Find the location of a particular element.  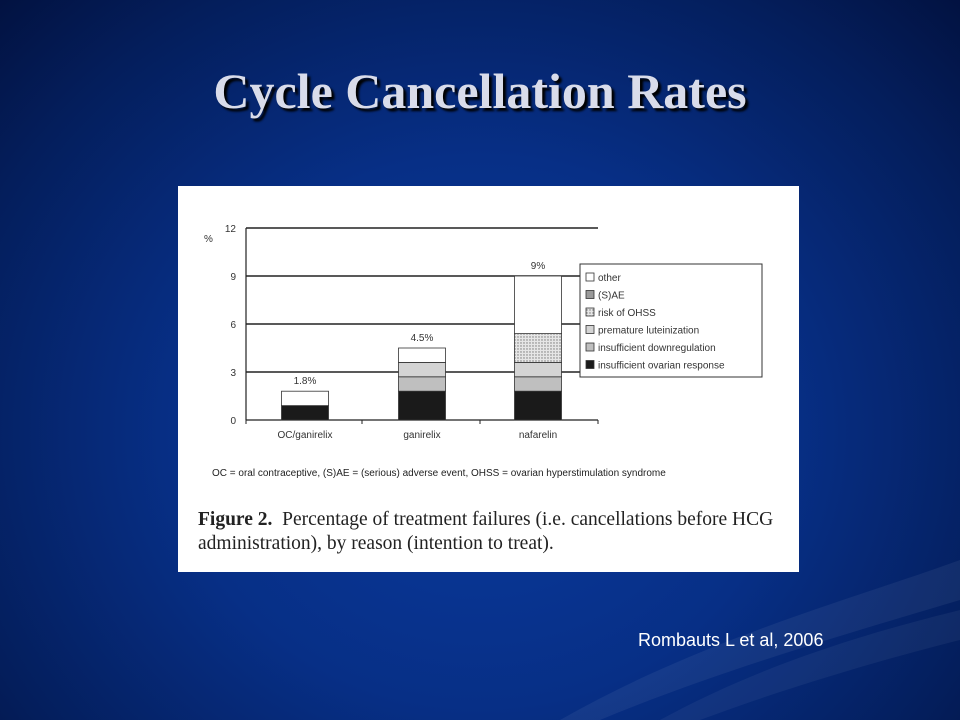

x-tick-label: ganirelix is located at coordinates (421, 435).